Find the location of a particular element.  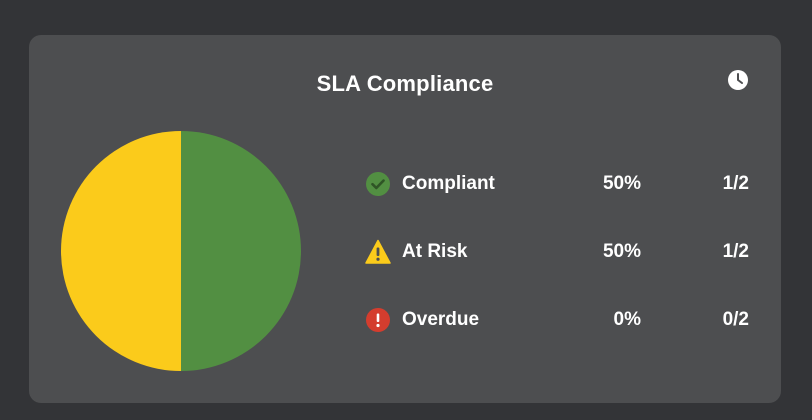

pie-slice-at-risk is located at coordinates (121, 251).